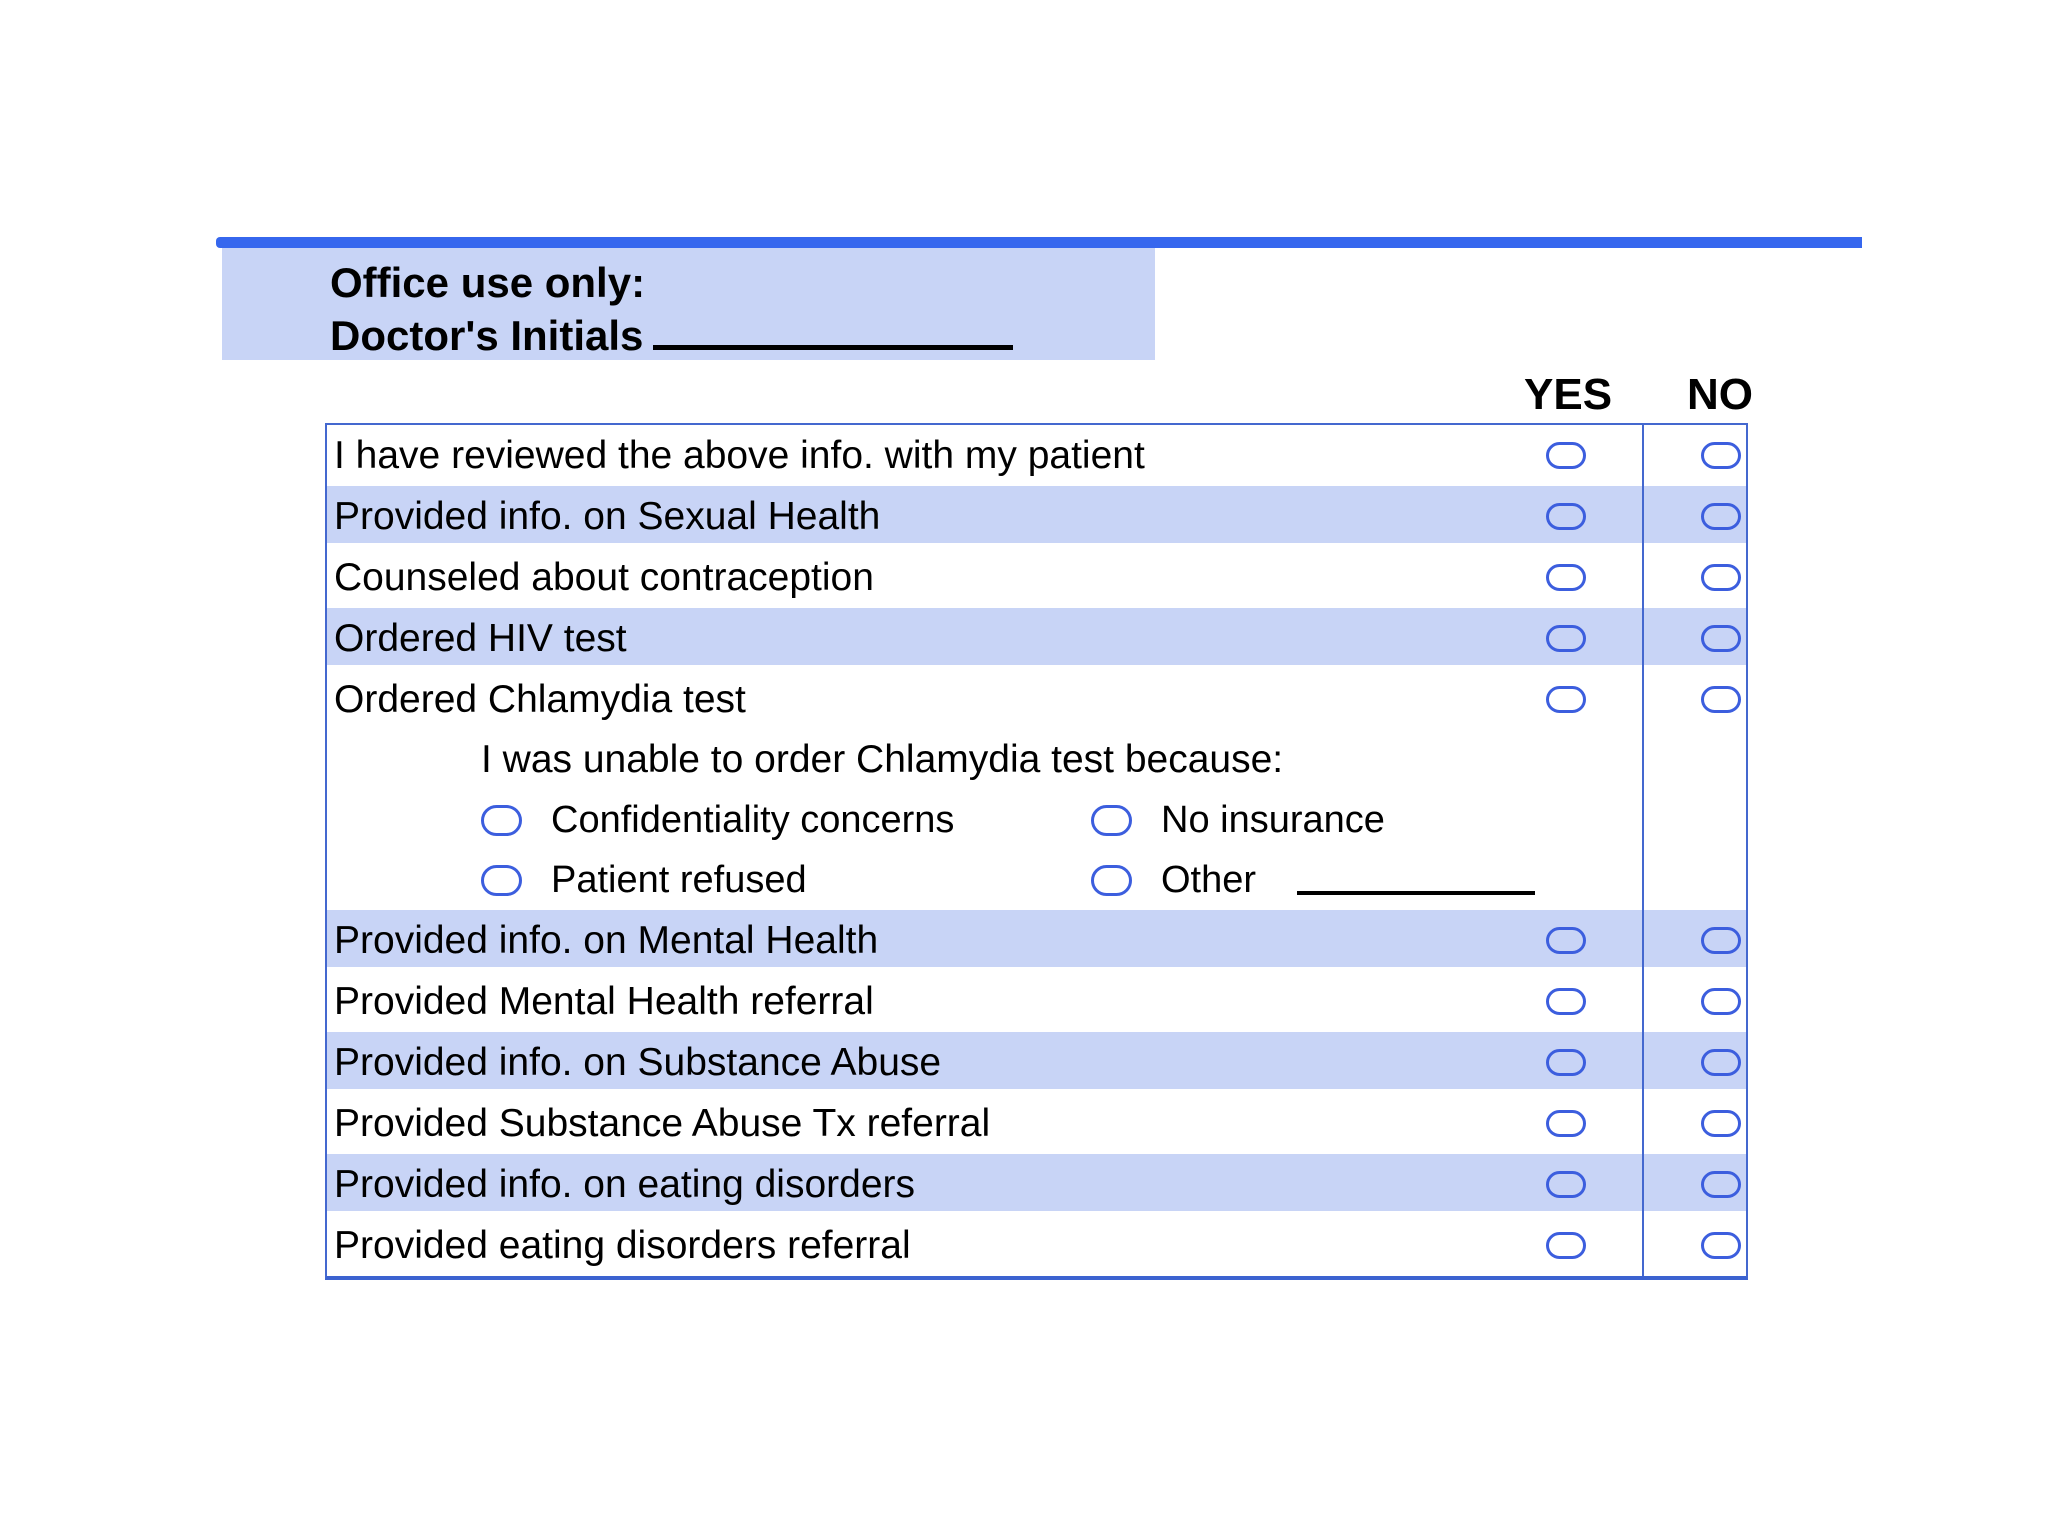  Describe the element at coordinates (622, 1245) in the screenshot. I see `row-label: Provided eating disorders referral` at that location.